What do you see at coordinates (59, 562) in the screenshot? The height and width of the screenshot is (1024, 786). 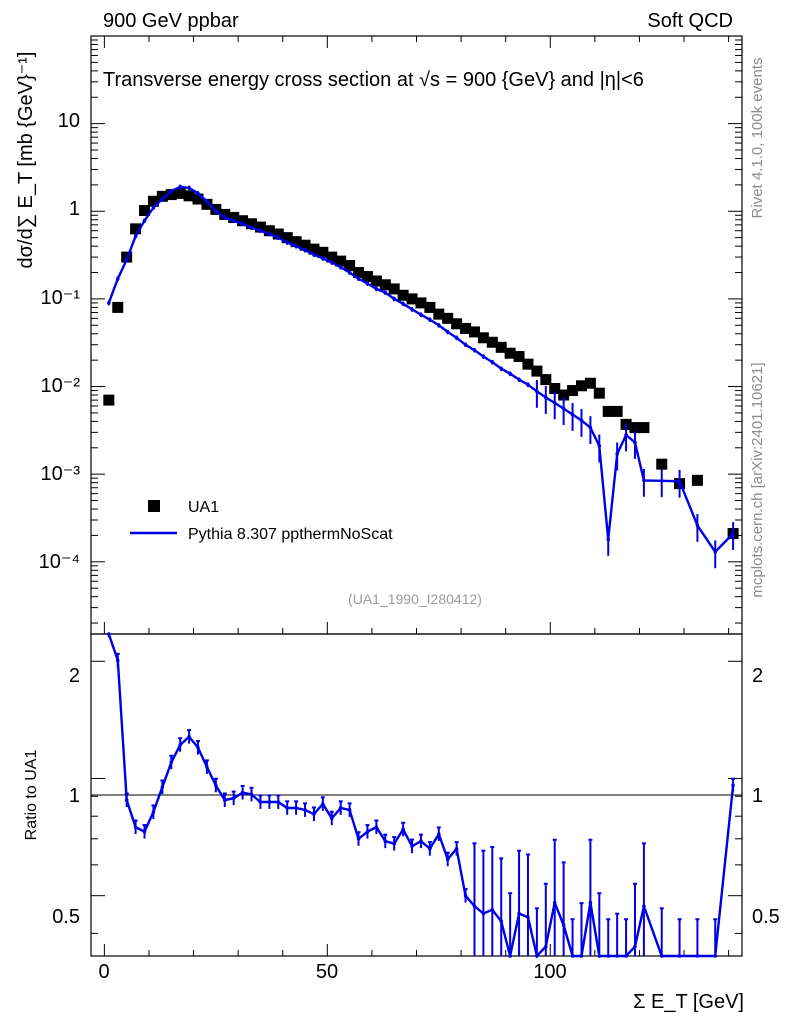 I see `main-y-tick-label: 10⁻⁴` at bounding box center [59, 562].